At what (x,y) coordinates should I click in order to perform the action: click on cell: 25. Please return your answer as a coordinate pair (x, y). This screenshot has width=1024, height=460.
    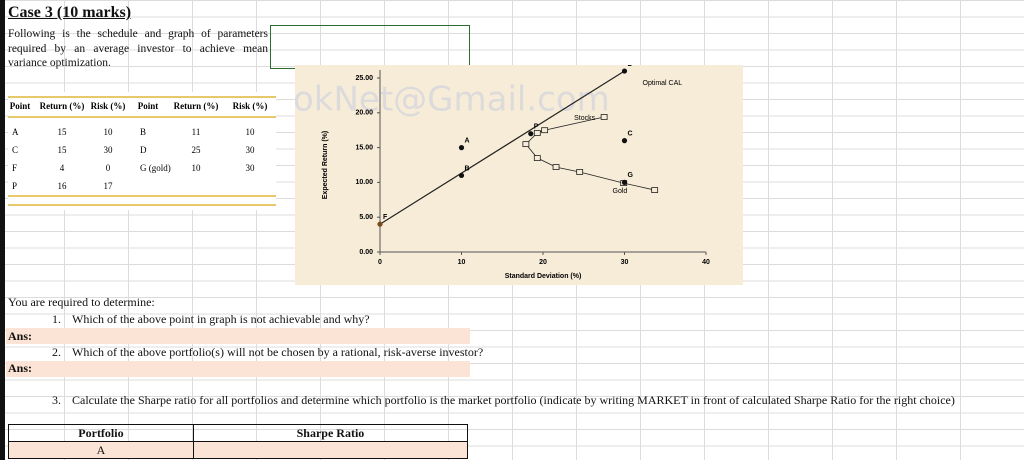
    Looking at the image, I should click on (197, 150).